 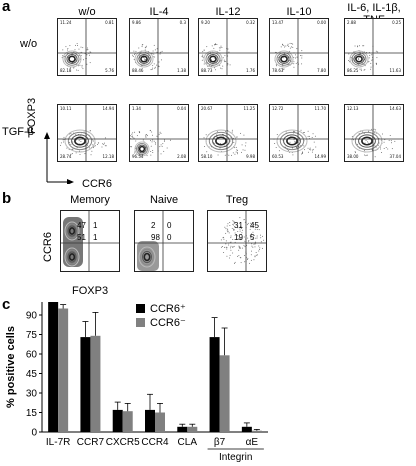 What do you see at coordinates (109, 70) in the screenshot?
I see `quadrant-br-value: 5.76` at bounding box center [109, 70].